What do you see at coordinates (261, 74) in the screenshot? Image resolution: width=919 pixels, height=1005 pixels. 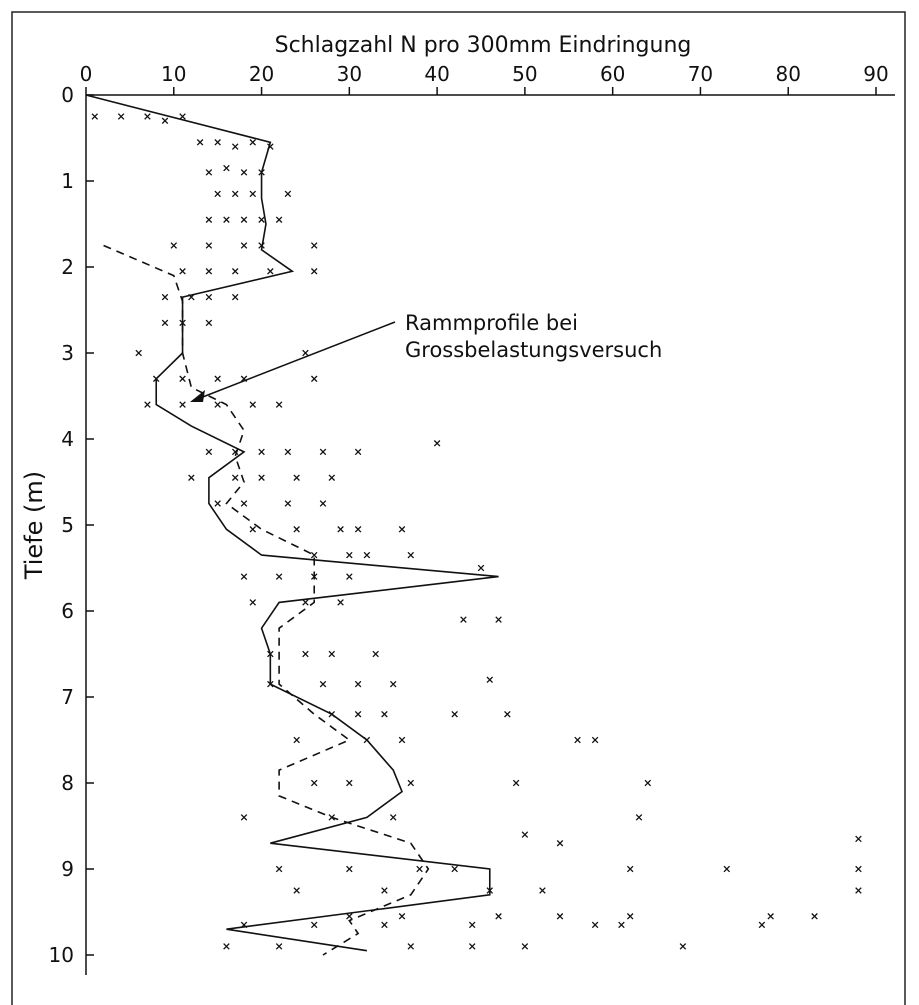 I see `x-tick-label: 20` at bounding box center [261, 74].